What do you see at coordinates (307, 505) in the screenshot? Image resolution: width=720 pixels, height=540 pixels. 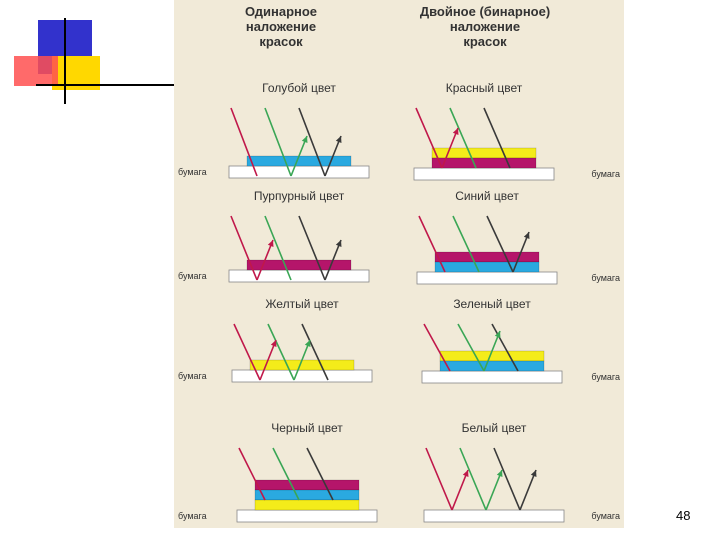 I see `panel-black-layer-yellow` at bounding box center [307, 505].